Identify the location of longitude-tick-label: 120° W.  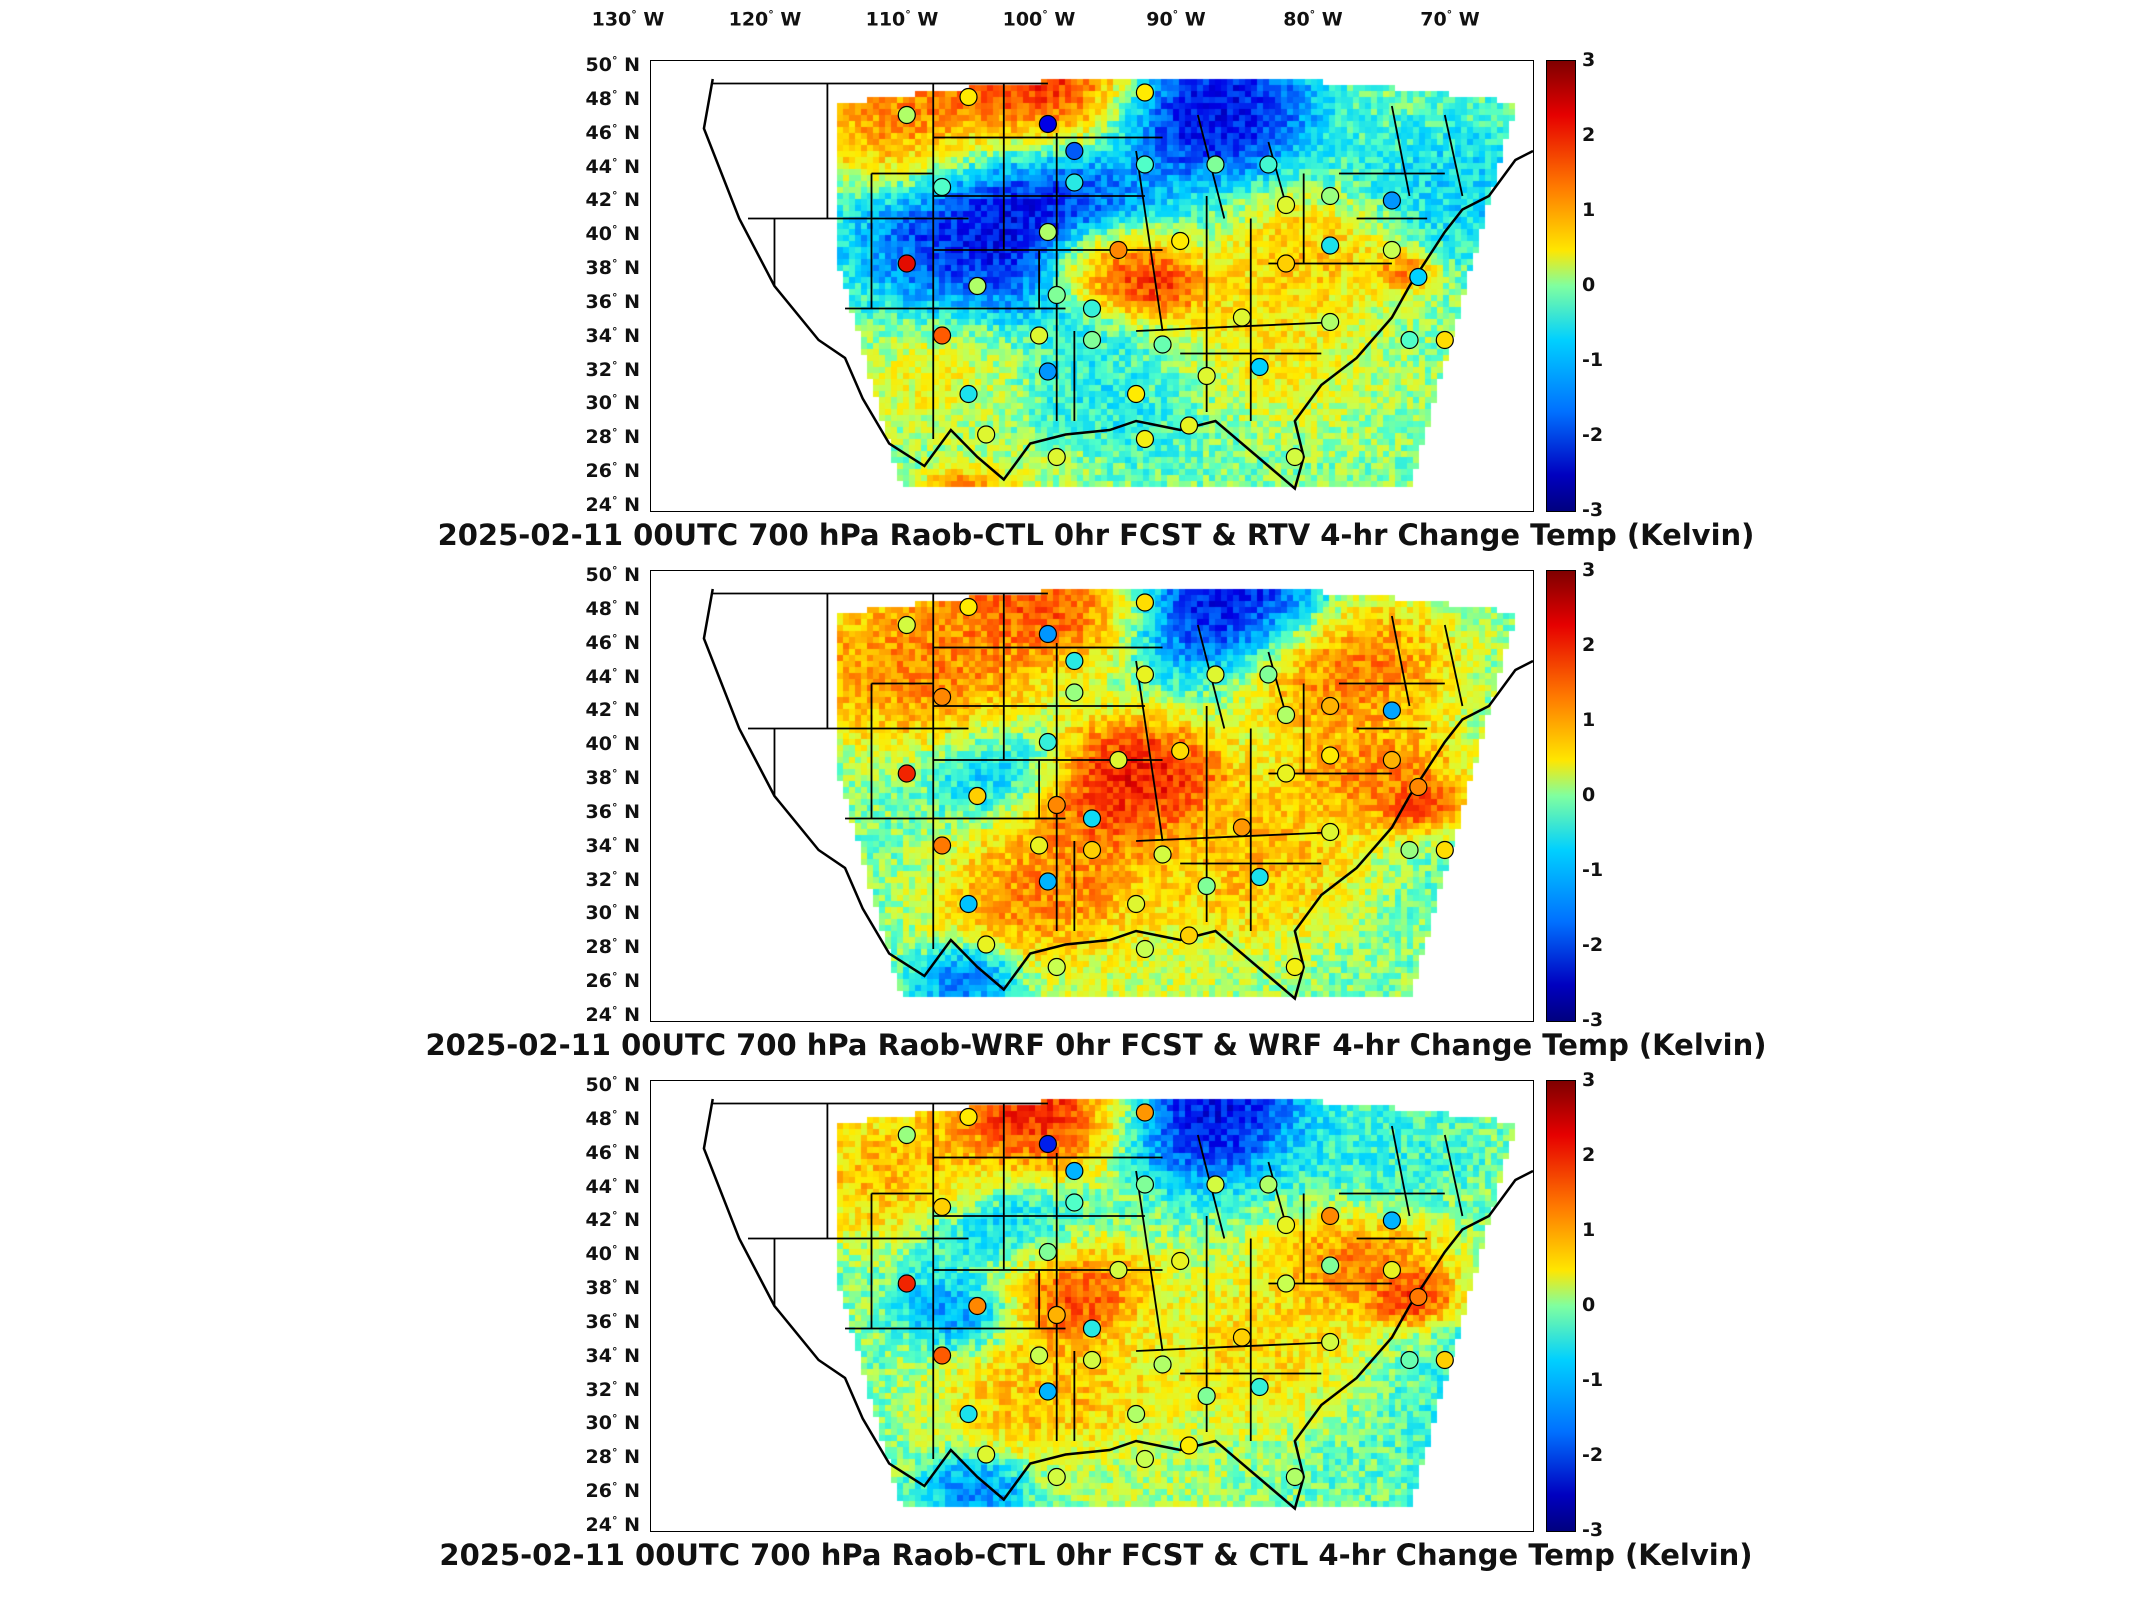
(765, 19).